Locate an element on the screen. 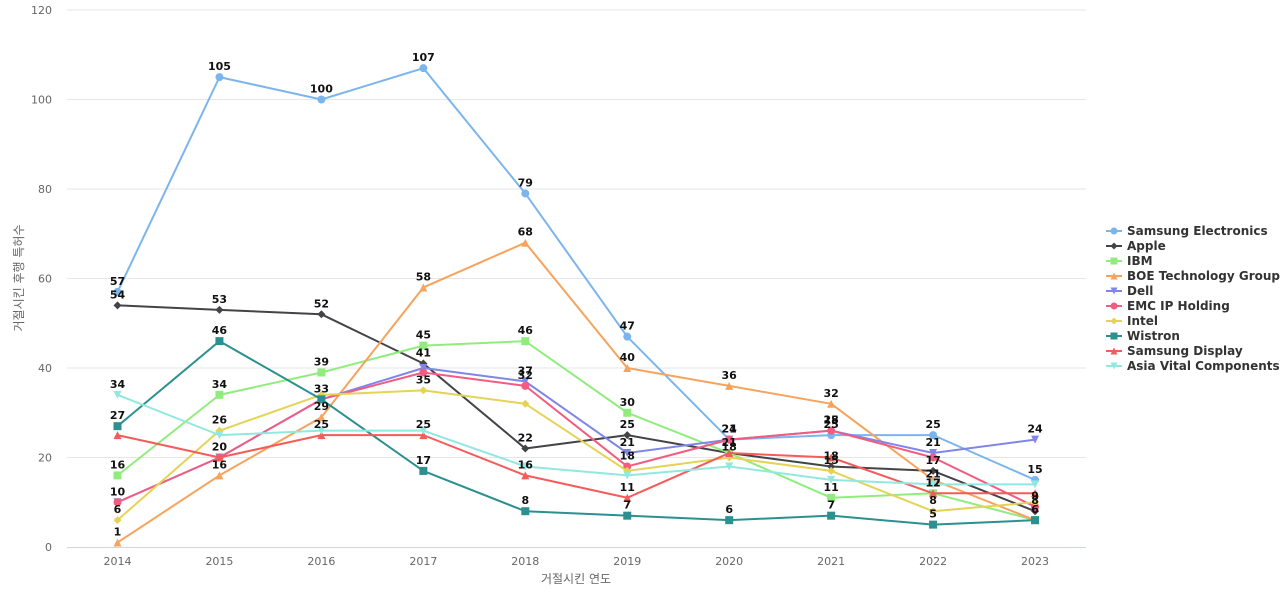 The width and height of the screenshot is (1280, 600). legend-item-dell: Dell is located at coordinates (1129, 291).